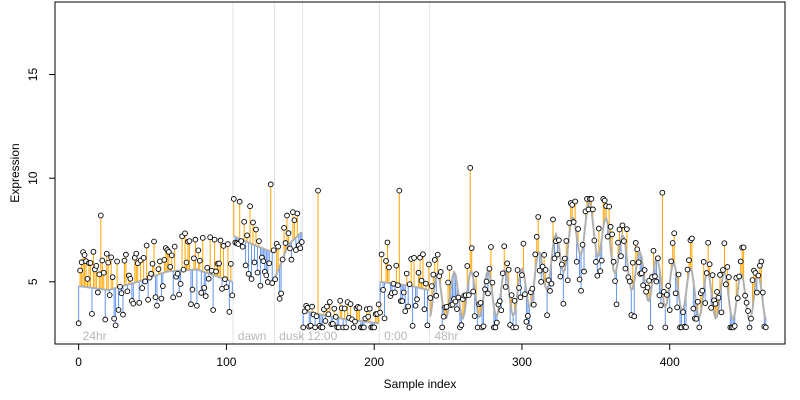 This screenshot has width=800, height=400. What do you see at coordinates (271, 336) in the screenshot?
I see `region-labels: 24hr dawn dusk 12:00 0:00 48hr` at bounding box center [271, 336].